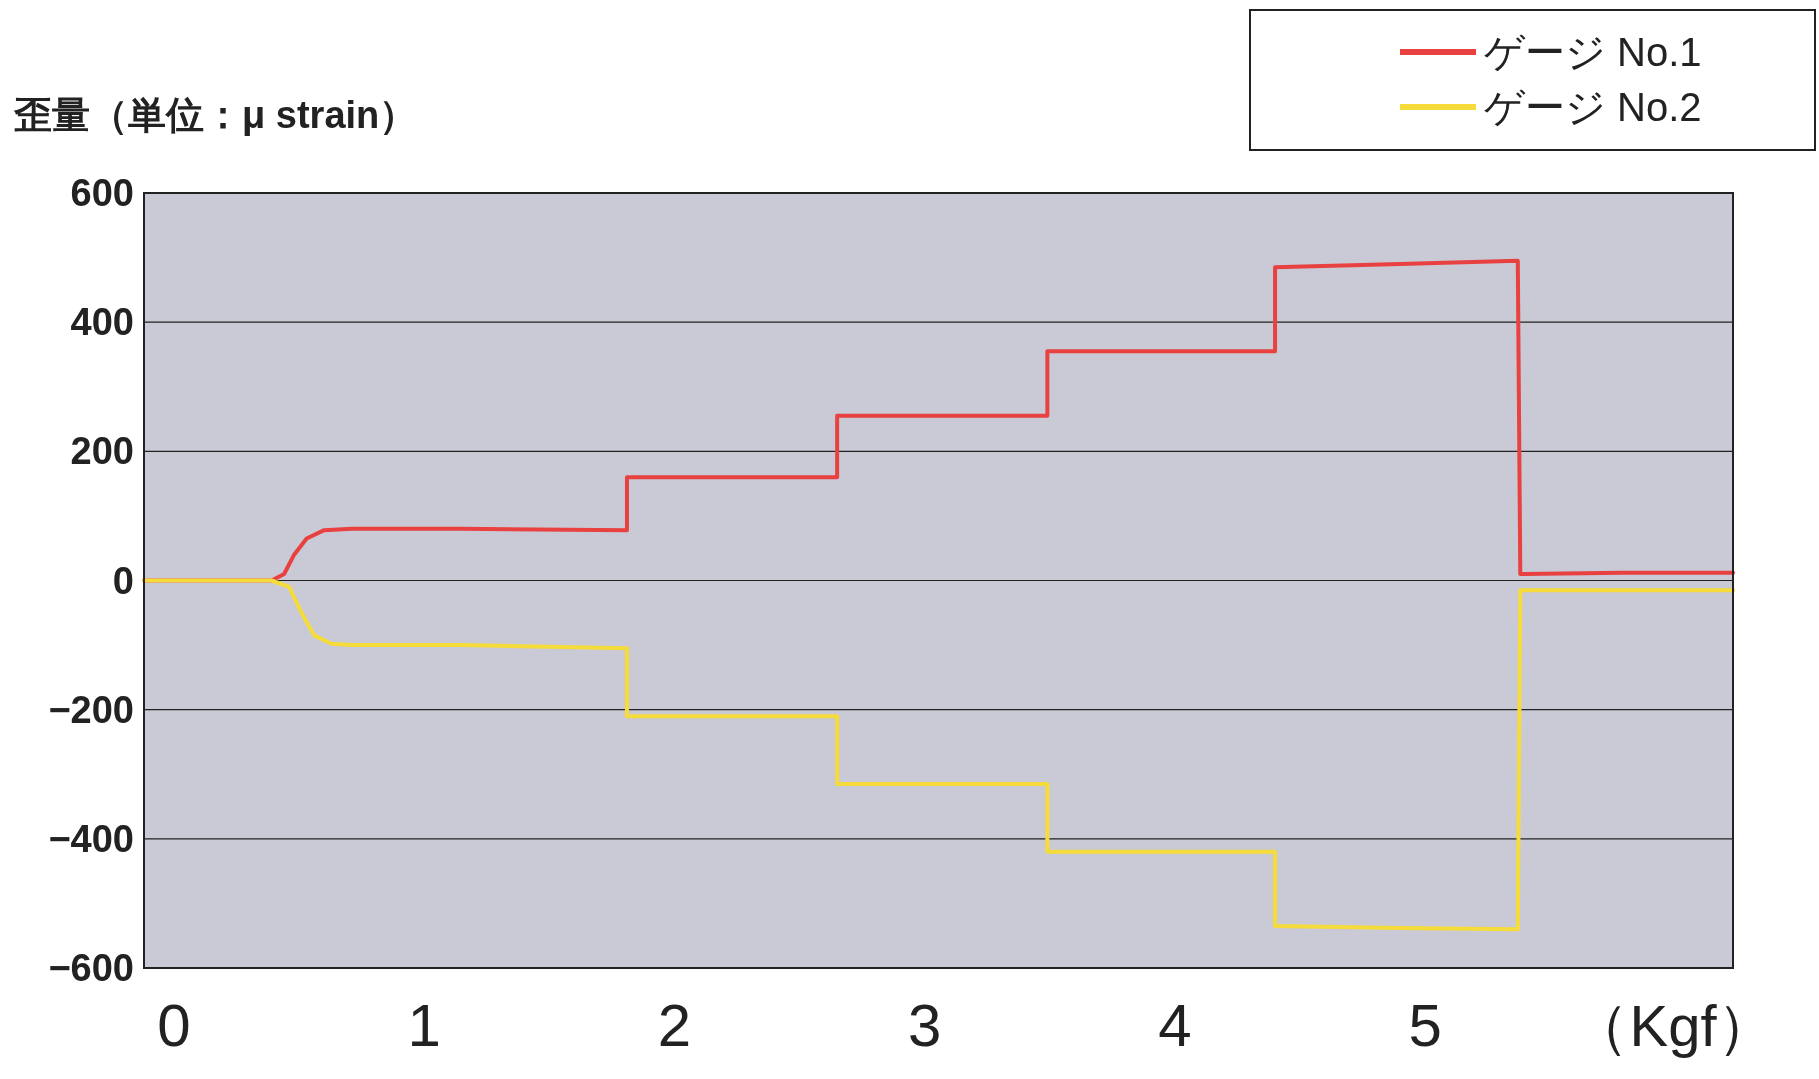 The image size is (1819, 1079). I want to click on x-axis-title: （Kgf）, so click(1673, 1025).